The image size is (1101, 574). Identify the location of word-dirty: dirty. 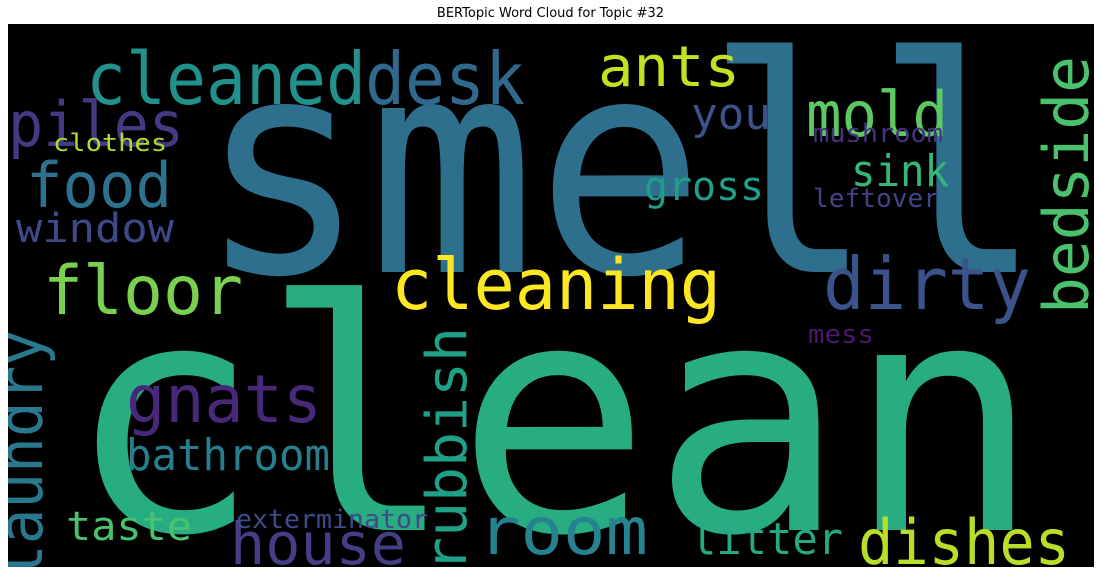
(927, 284).